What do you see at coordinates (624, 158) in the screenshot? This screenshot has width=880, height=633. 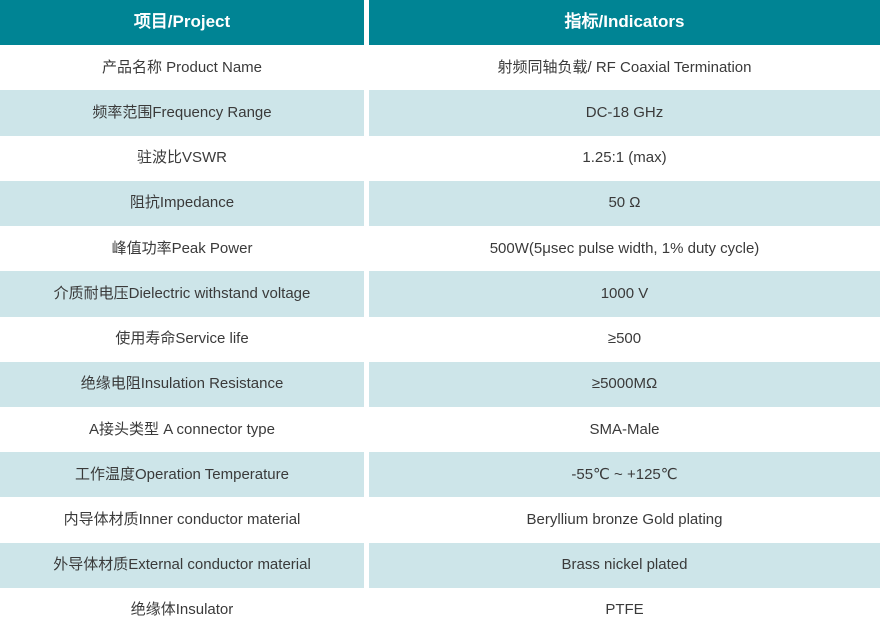 I see `row-value: 1.25:1 (max)` at bounding box center [624, 158].